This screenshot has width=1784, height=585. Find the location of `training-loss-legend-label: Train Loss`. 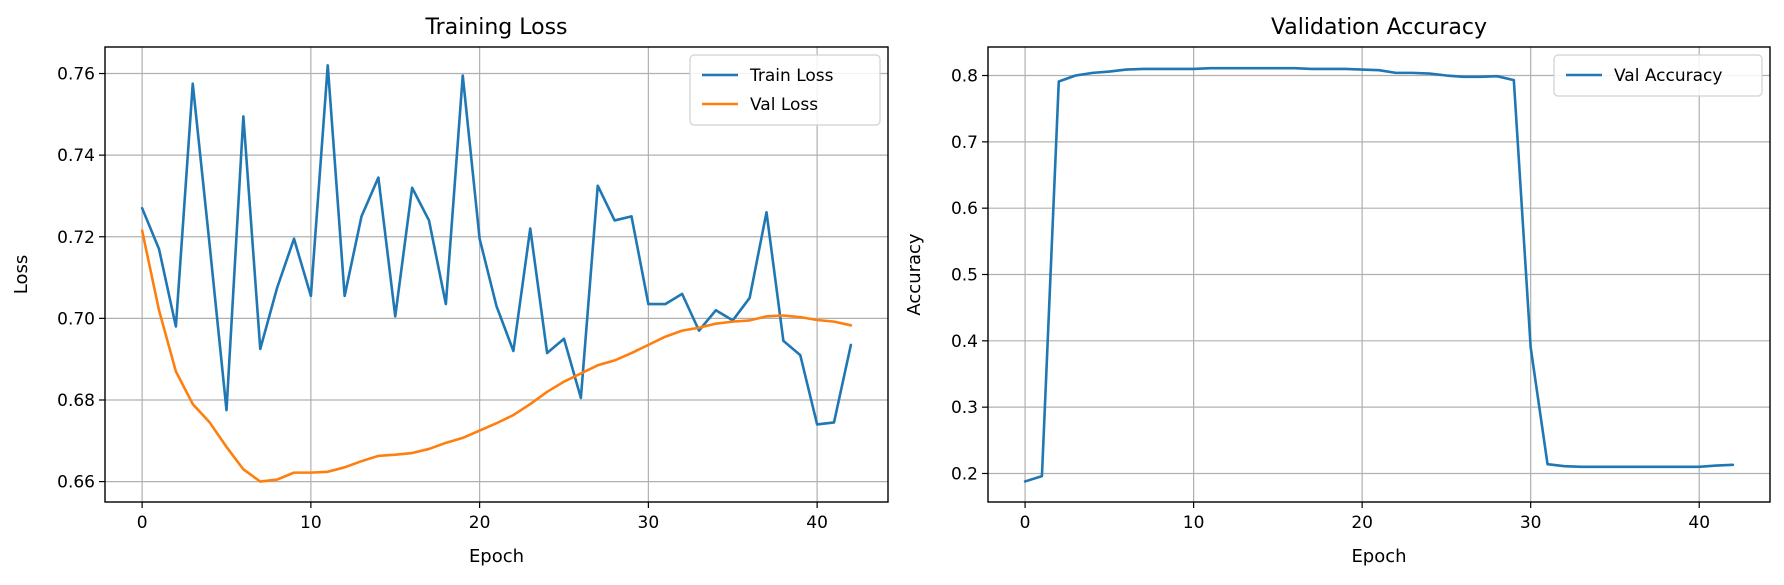

training-loss-legend-label: Train Loss is located at coordinates (791, 76).